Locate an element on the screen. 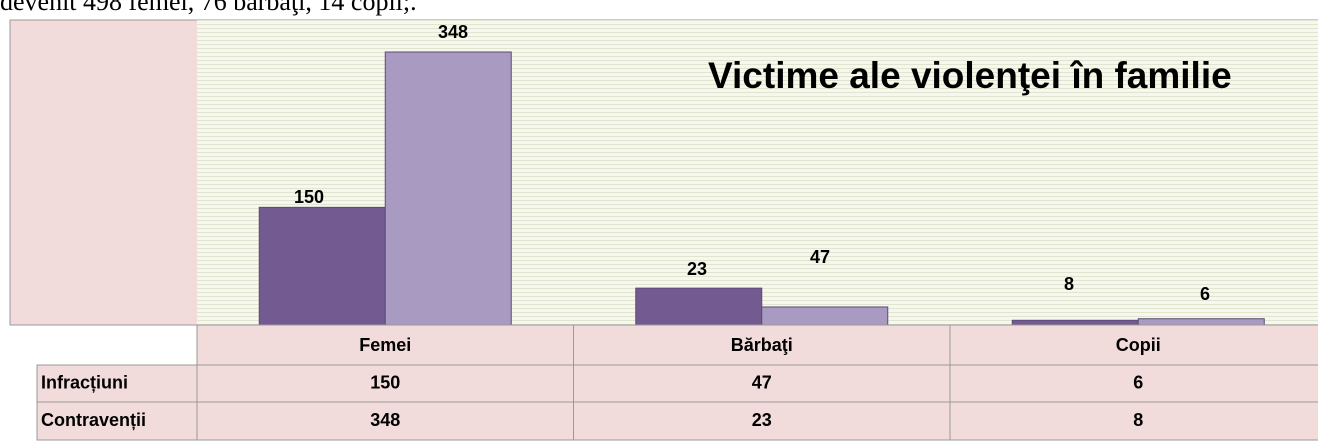 The image size is (1318, 447). x-tick-label: Femei is located at coordinates (385, 345).